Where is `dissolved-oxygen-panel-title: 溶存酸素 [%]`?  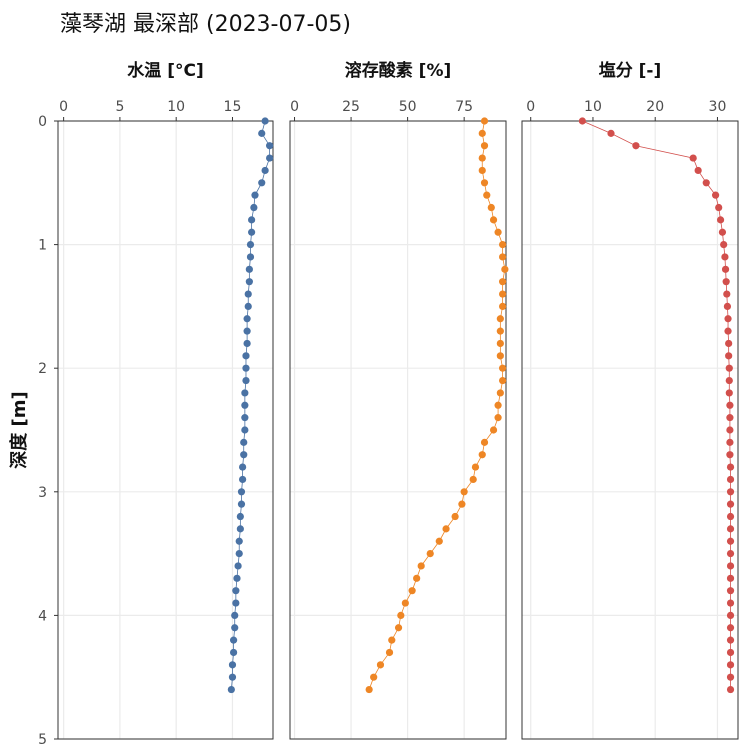 dissolved-oxygen-panel-title: 溶存酸素 [%] is located at coordinates (398, 70).